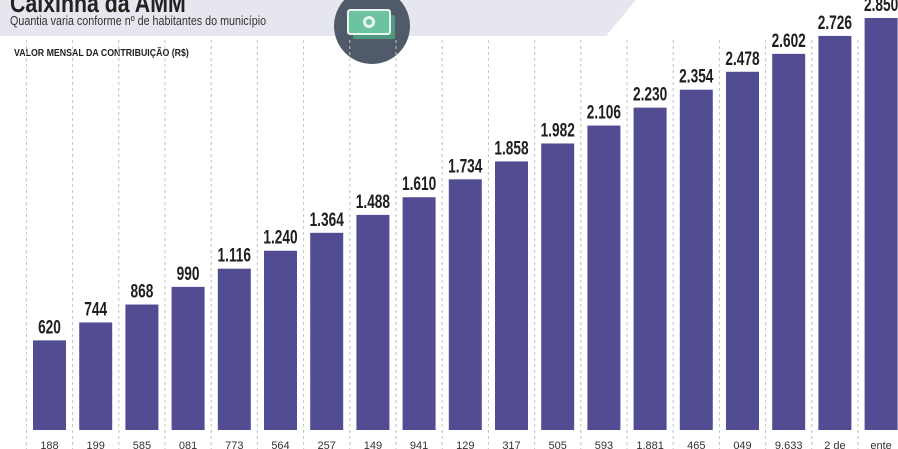 The width and height of the screenshot is (898, 449). Describe the element at coordinates (789, 41) in the screenshot. I see `value-label-16: 2.602` at that location.